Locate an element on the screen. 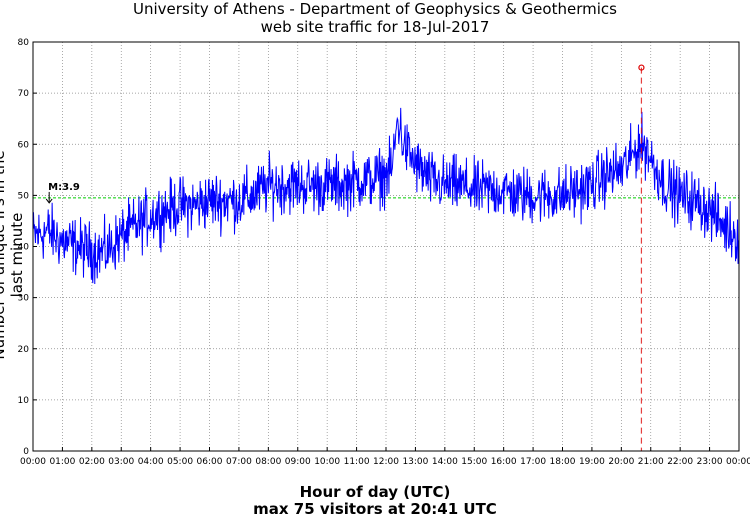 This screenshot has width=750, height=518. y-tick-label: 30 is located at coordinates (24, 299).